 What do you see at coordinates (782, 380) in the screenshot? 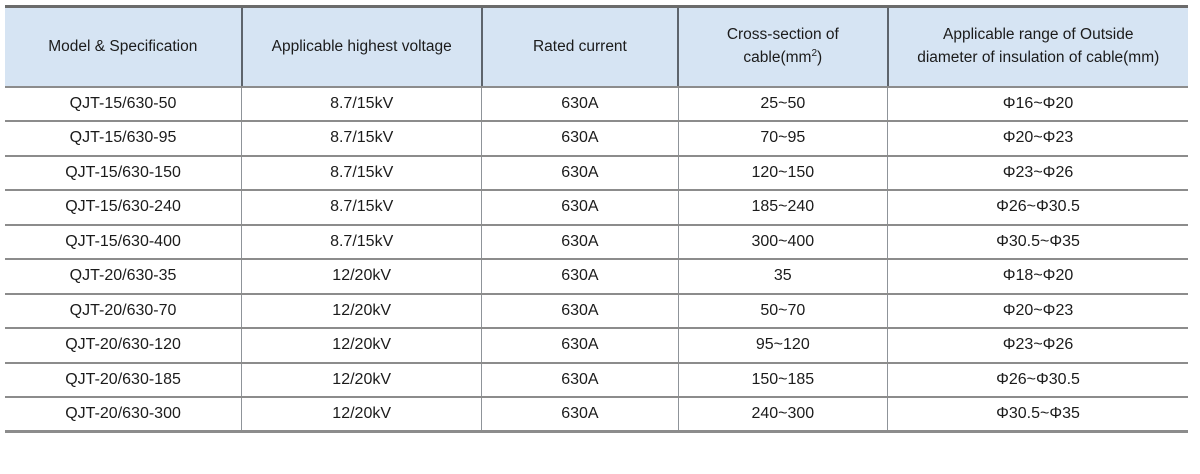
I see `table-cell: 150~185` at bounding box center [782, 380].